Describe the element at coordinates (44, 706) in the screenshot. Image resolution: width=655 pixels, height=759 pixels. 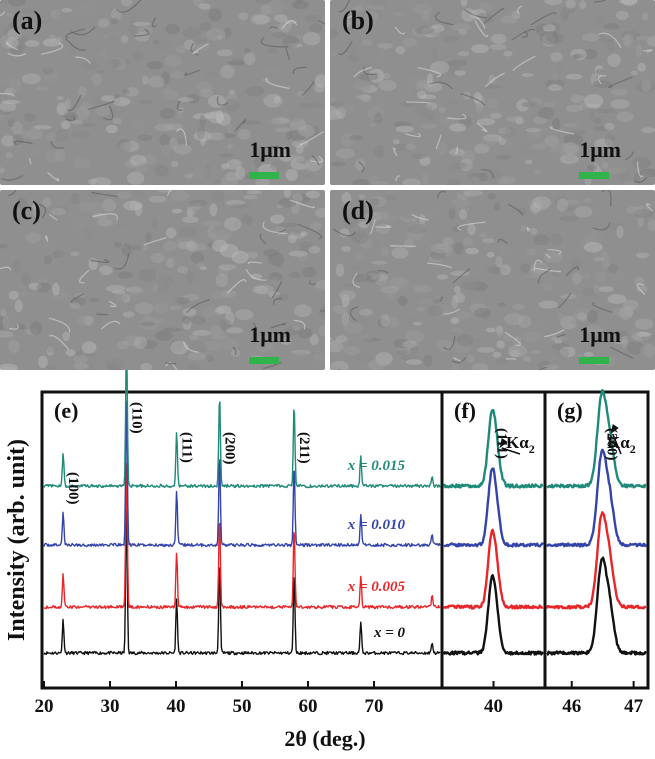
I see `x-tick-label: 20` at that location.